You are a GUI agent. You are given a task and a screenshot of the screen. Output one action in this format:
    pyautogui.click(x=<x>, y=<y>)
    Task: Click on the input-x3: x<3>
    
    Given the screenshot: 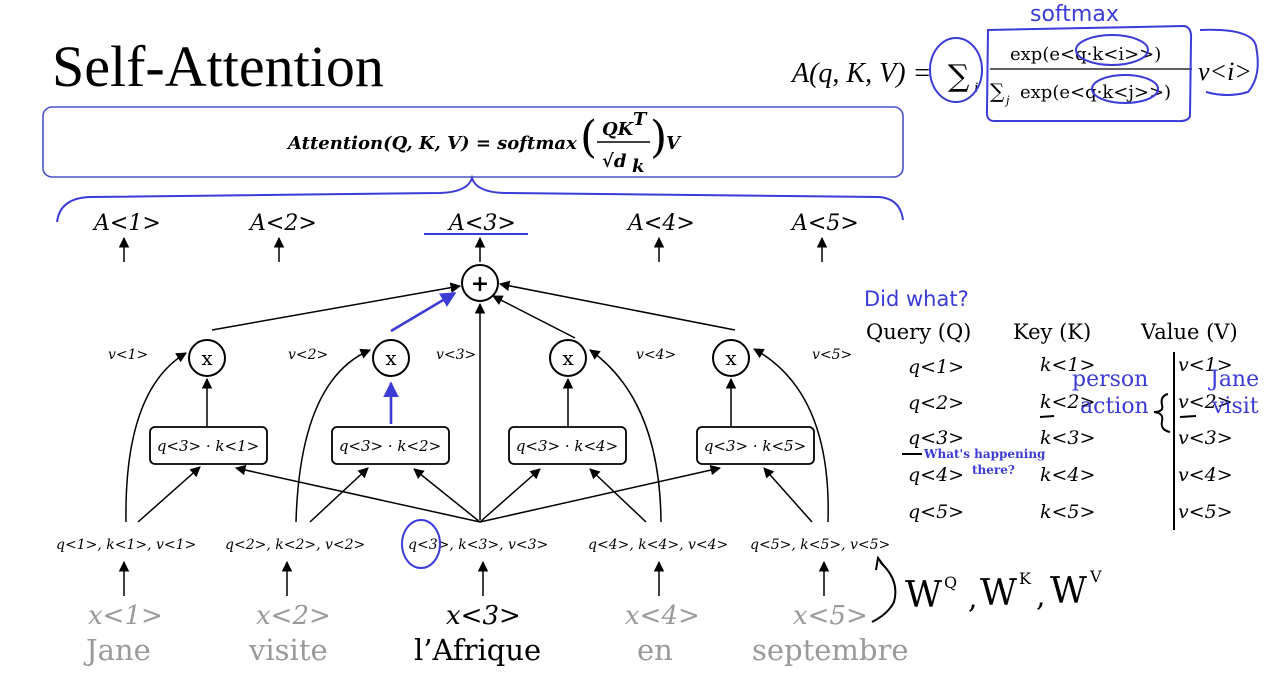 What is the action you would take?
    pyautogui.click(x=483, y=616)
    